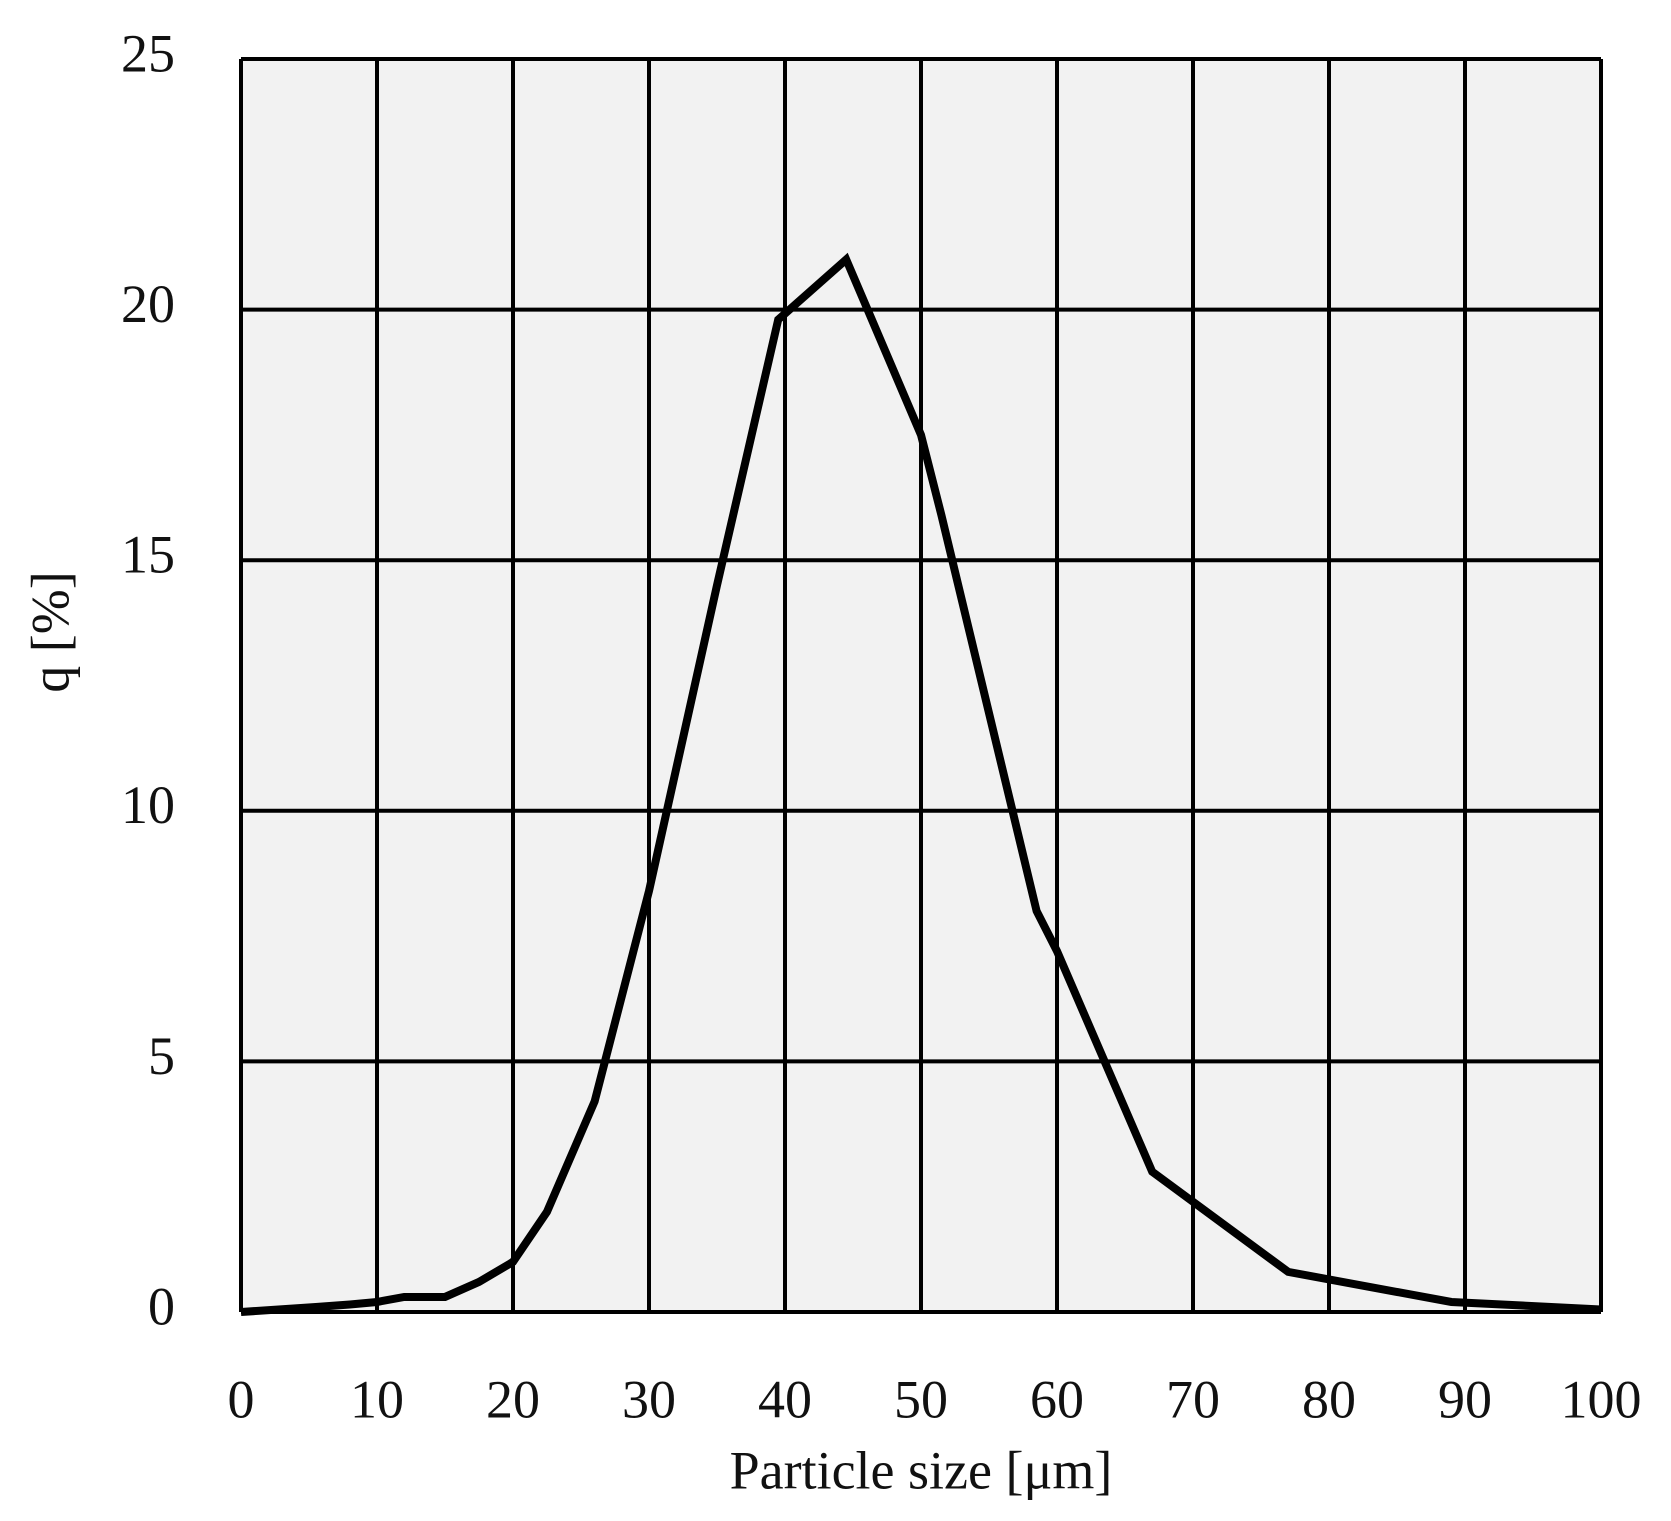 This screenshot has width=1671, height=1521. Describe the element at coordinates (161, 1056) in the screenshot. I see `y-tick-label: 5` at that location.